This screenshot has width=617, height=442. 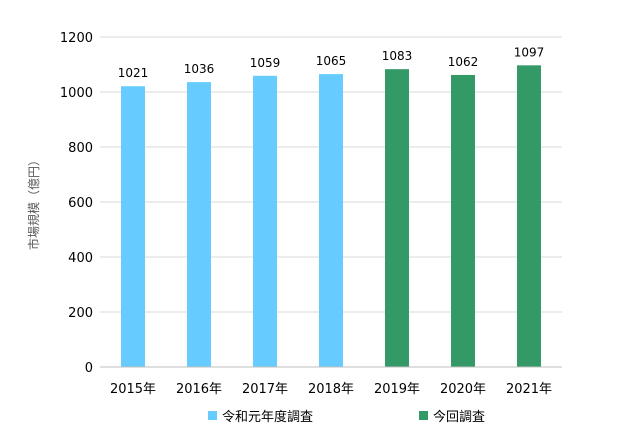 I want to click on y-tick-label: 1000, so click(x=76, y=93).